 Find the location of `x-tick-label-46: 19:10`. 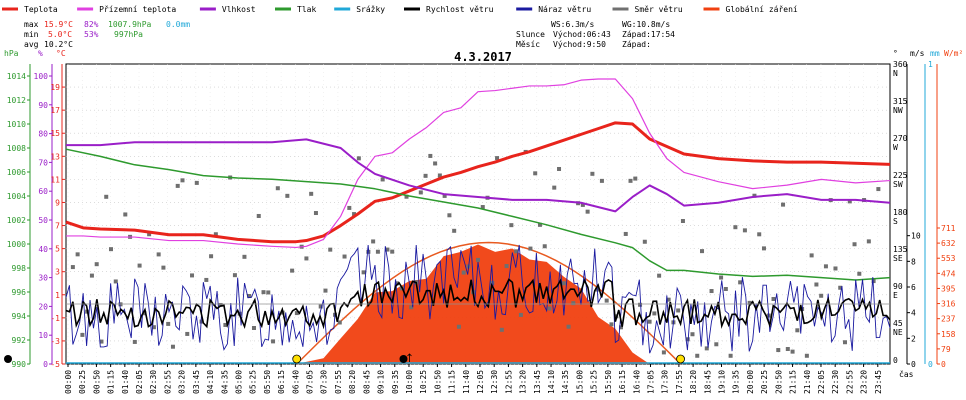

x-tick-label-46: 19:10 is located at coordinates (722, 382).